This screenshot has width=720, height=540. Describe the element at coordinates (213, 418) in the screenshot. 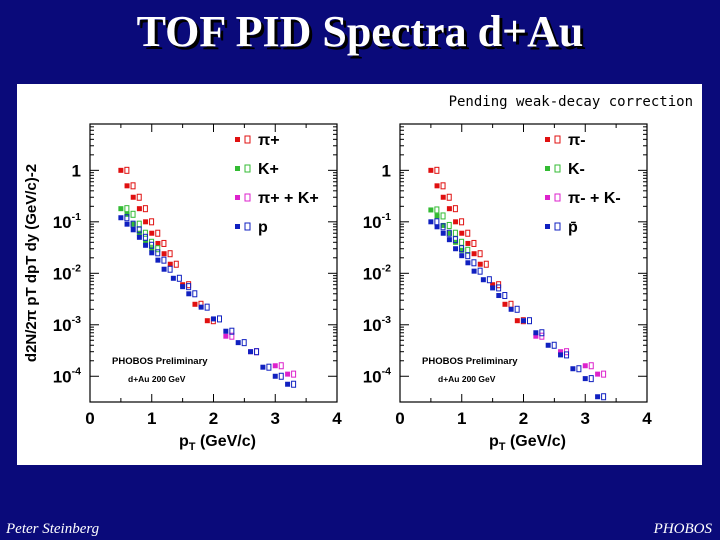

I see `x-tick-label: 2` at that location.